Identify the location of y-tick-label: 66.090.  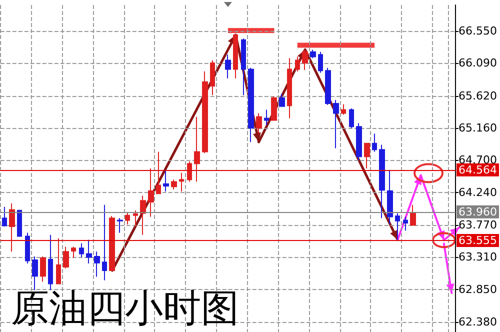
(478, 63).